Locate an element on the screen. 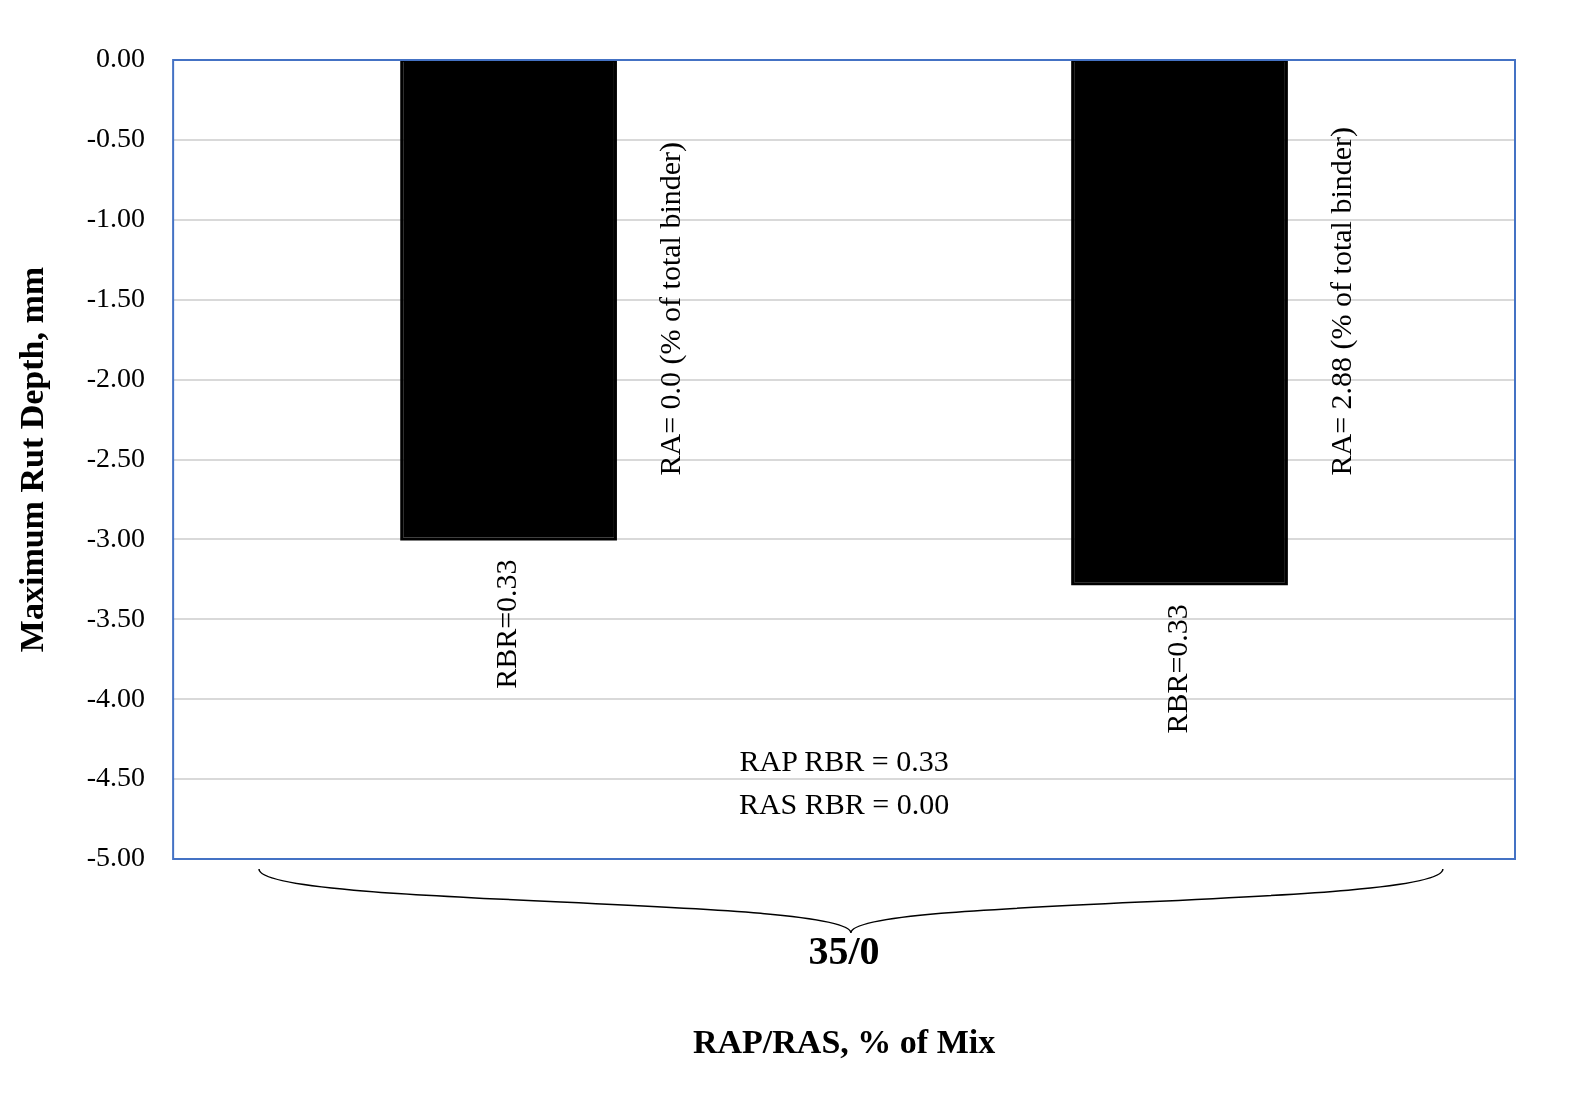 Image resolution: width=1595 pixels, height=1095 pixels. y-tick-label: -4.00 is located at coordinates (116, 697).